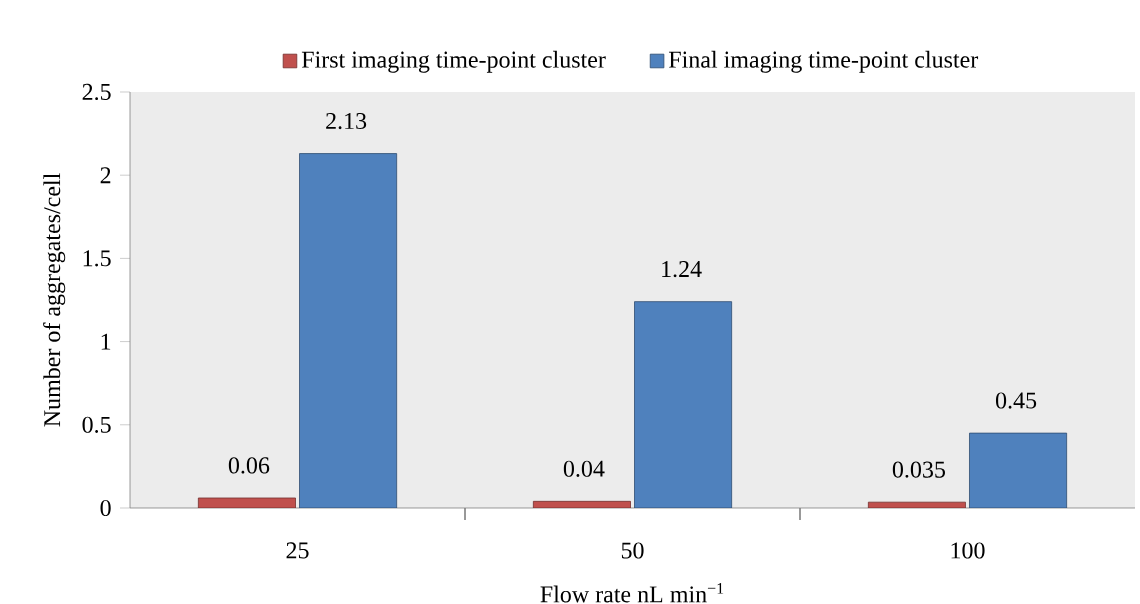  What do you see at coordinates (105, 175) in the screenshot?
I see `y-tick-label: 2` at bounding box center [105, 175].